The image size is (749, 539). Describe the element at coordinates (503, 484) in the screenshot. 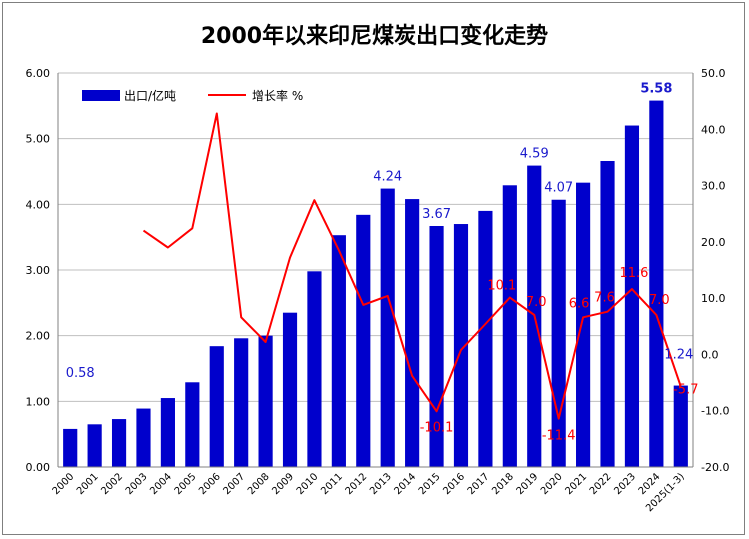

I see `x-tick-label: 2018` at that location.